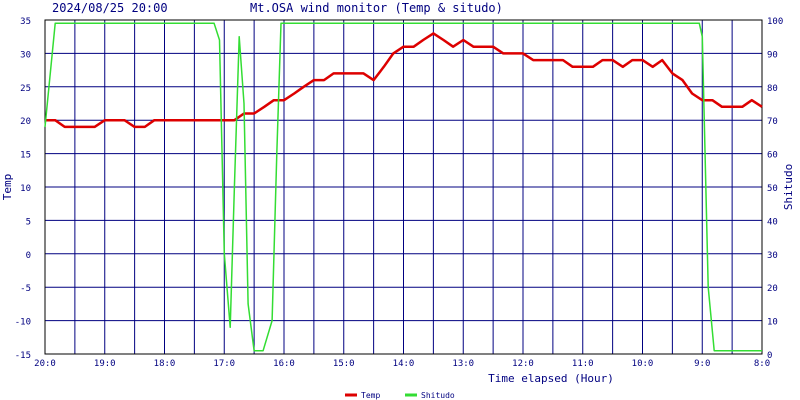 The width and height of the screenshot is (800, 400). What do you see at coordinates (400, 395) in the screenshot?
I see `legend: Temp Shitudo` at bounding box center [400, 395].